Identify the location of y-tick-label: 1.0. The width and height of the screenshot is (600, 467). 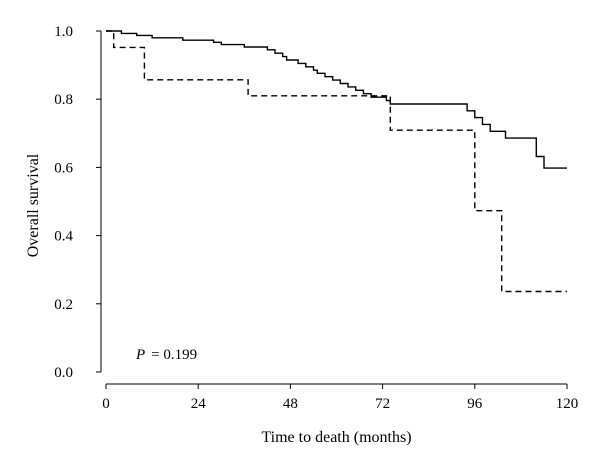
(63, 32).